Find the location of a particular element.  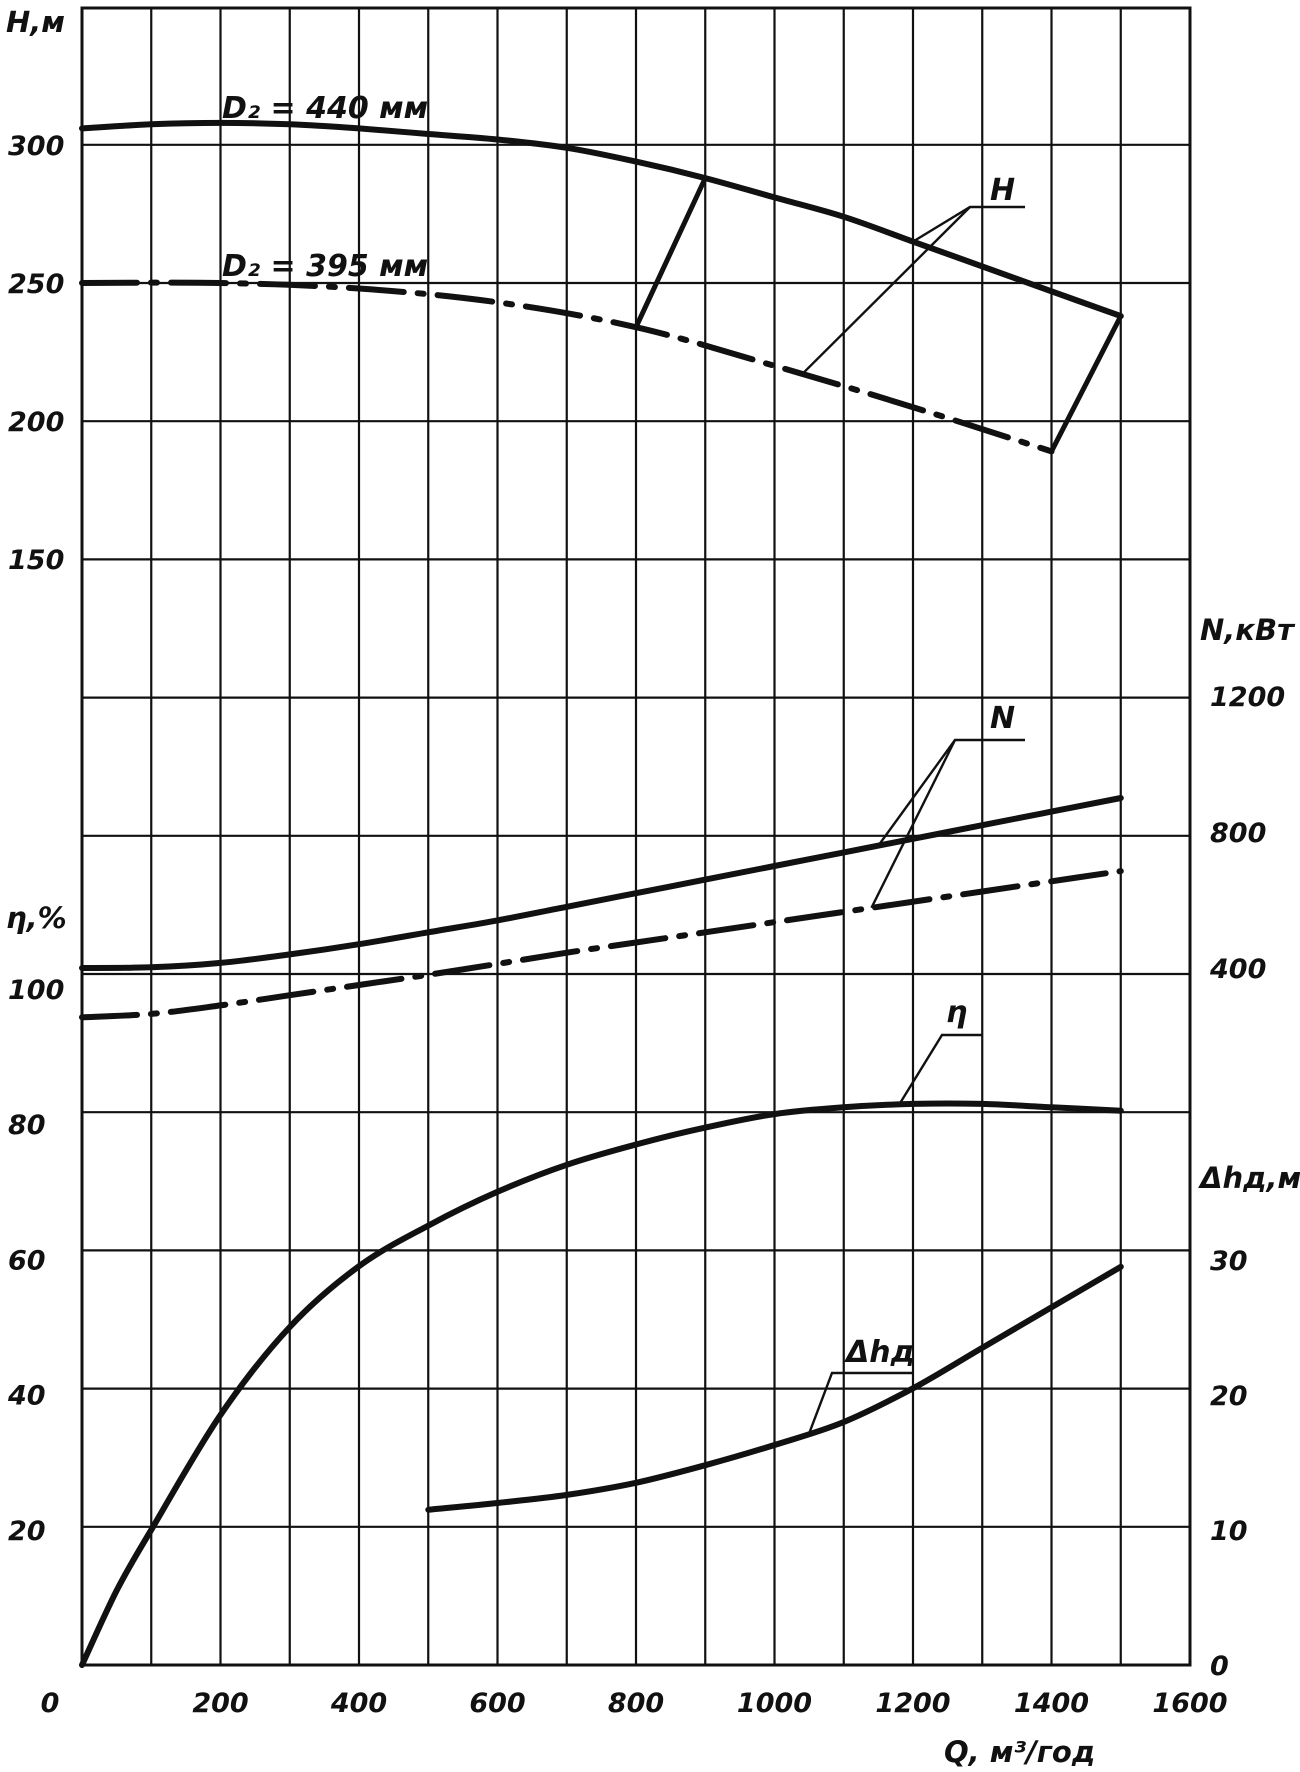

eta-tick-label: 80 is located at coordinates (27, 1125).